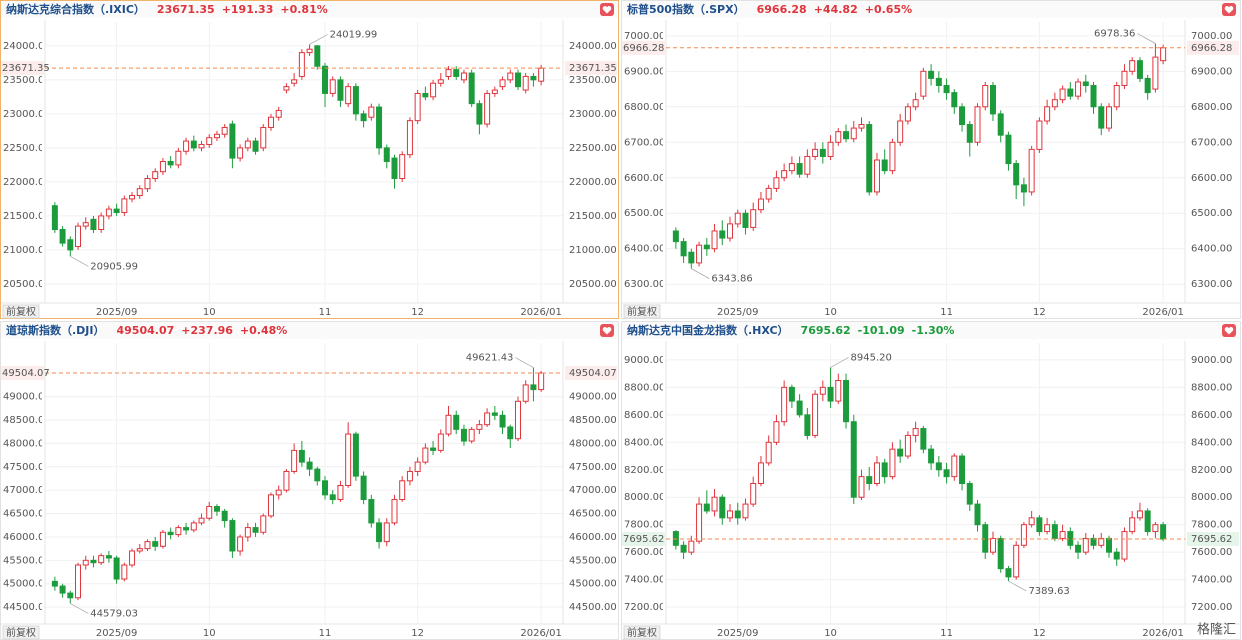 The image size is (1242, 640). What do you see at coordinates (836, 9) in the screenshot?
I see `price-change: +44.82` at bounding box center [836, 9].